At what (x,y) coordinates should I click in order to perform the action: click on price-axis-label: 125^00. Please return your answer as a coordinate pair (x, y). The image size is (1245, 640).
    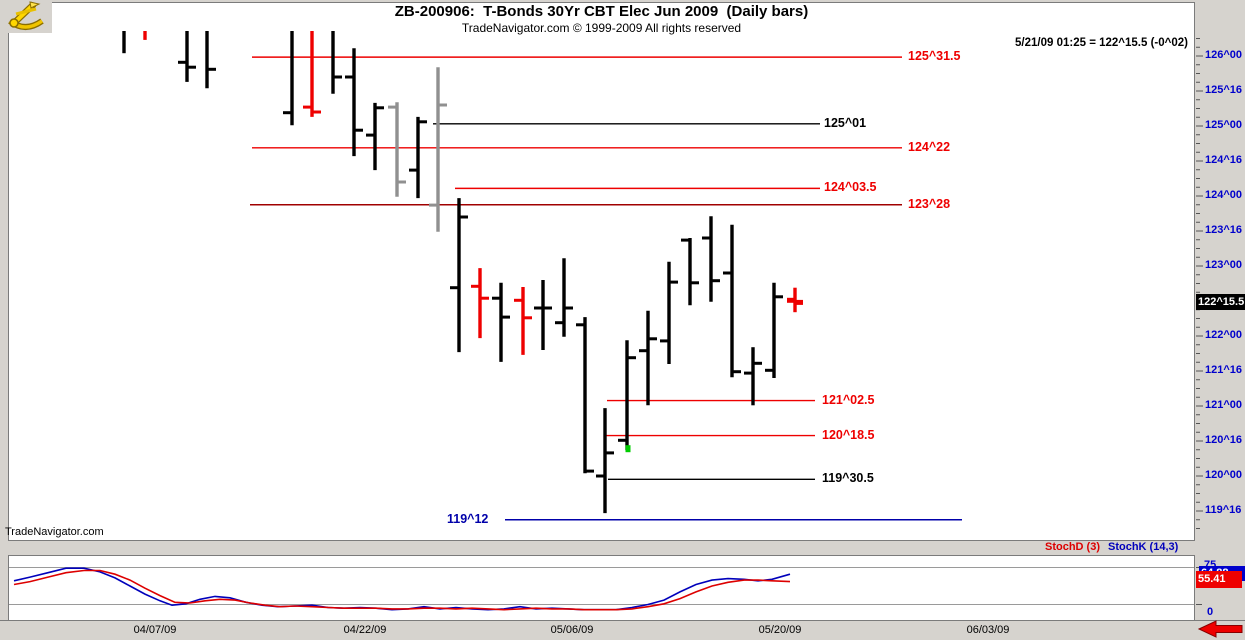
    Looking at the image, I should click on (1224, 125).